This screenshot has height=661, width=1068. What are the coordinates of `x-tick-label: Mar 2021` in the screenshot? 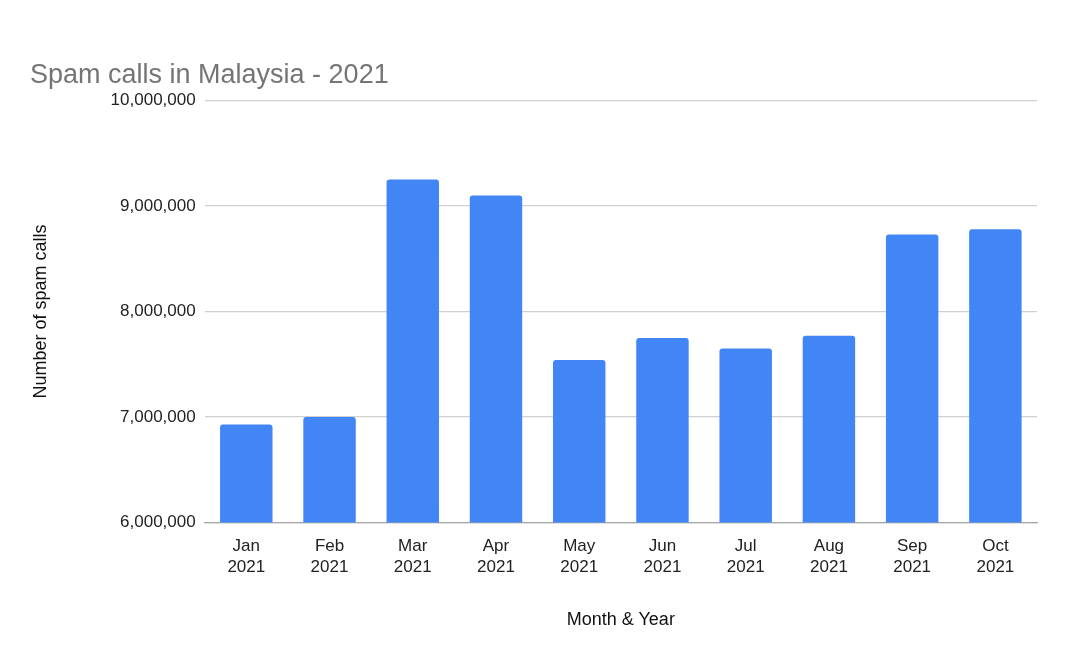 It's located at (412, 556).